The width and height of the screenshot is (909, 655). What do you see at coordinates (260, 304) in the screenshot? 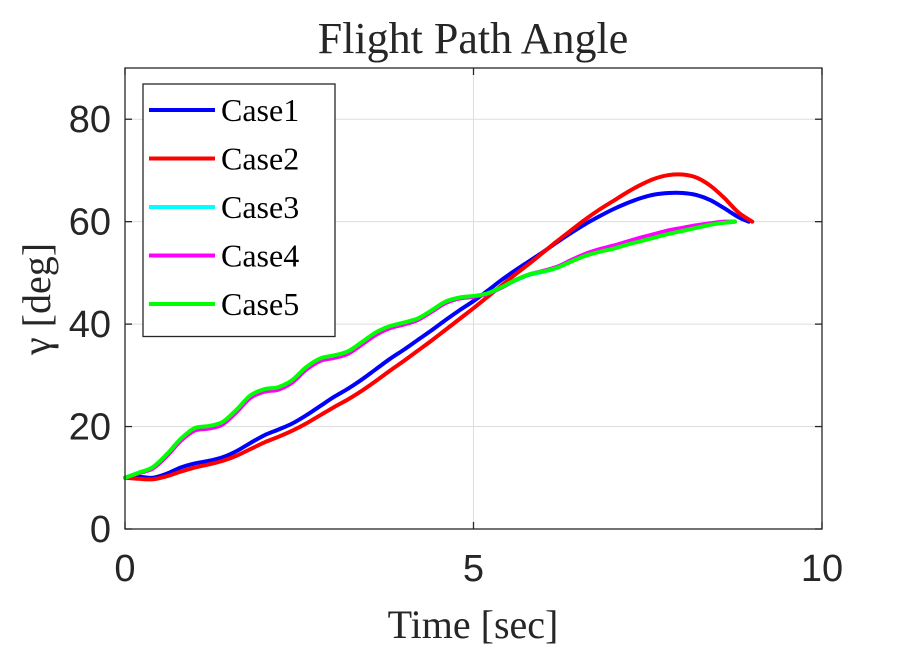
I see `legend-label: Case5` at bounding box center [260, 304].